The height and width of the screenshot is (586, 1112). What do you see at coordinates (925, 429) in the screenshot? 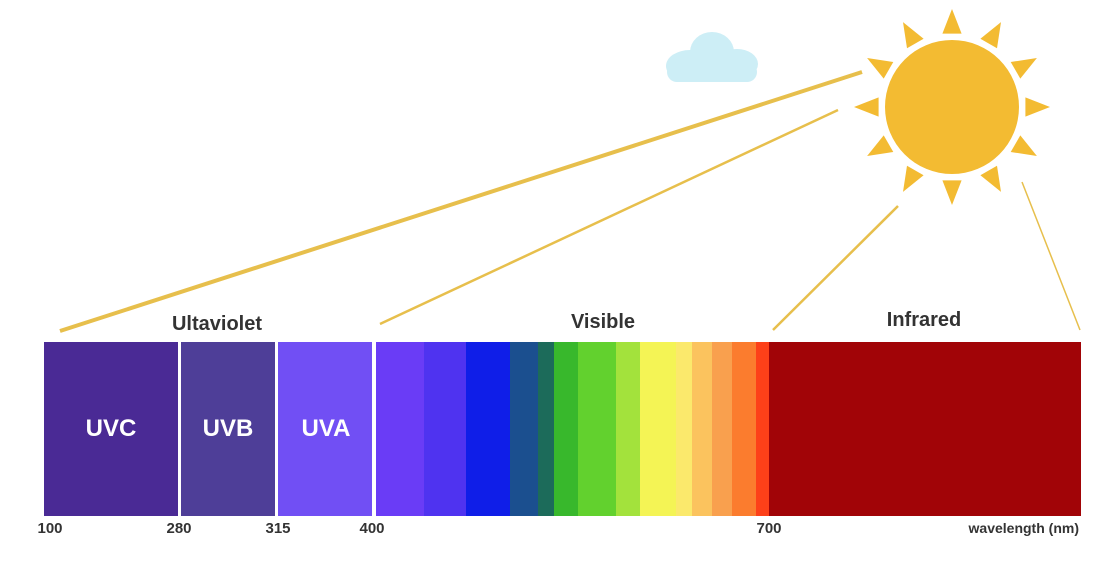
I see `infrared-band` at bounding box center [925, 429].